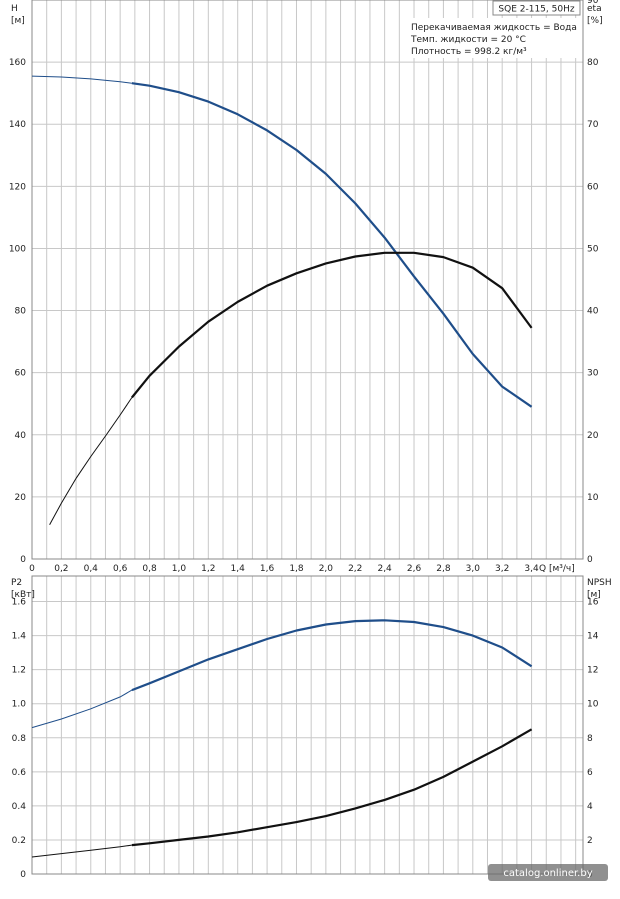 The width and height of the screenshot is (620, 899). I want to click on lower-series-1-bold-line, so click(332, 655).